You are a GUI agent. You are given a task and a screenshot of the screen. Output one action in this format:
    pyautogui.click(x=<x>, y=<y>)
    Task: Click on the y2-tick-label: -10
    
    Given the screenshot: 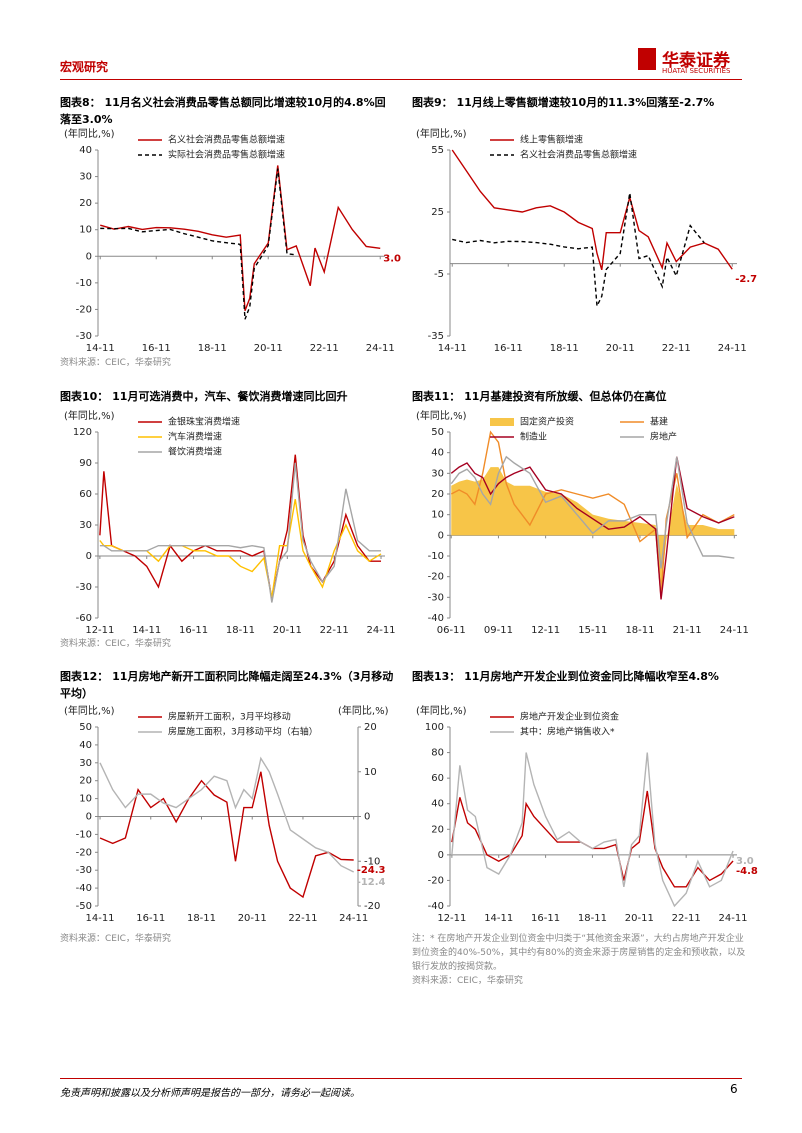 What is the action you would take?
    pyautogui.click(x=372, y=861)
    